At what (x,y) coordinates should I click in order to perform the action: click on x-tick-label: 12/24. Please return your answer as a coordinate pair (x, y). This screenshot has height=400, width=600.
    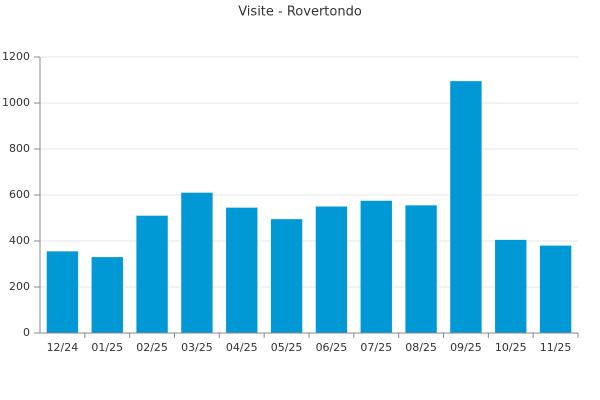
    Looking at the image, I should click on (63, 347).